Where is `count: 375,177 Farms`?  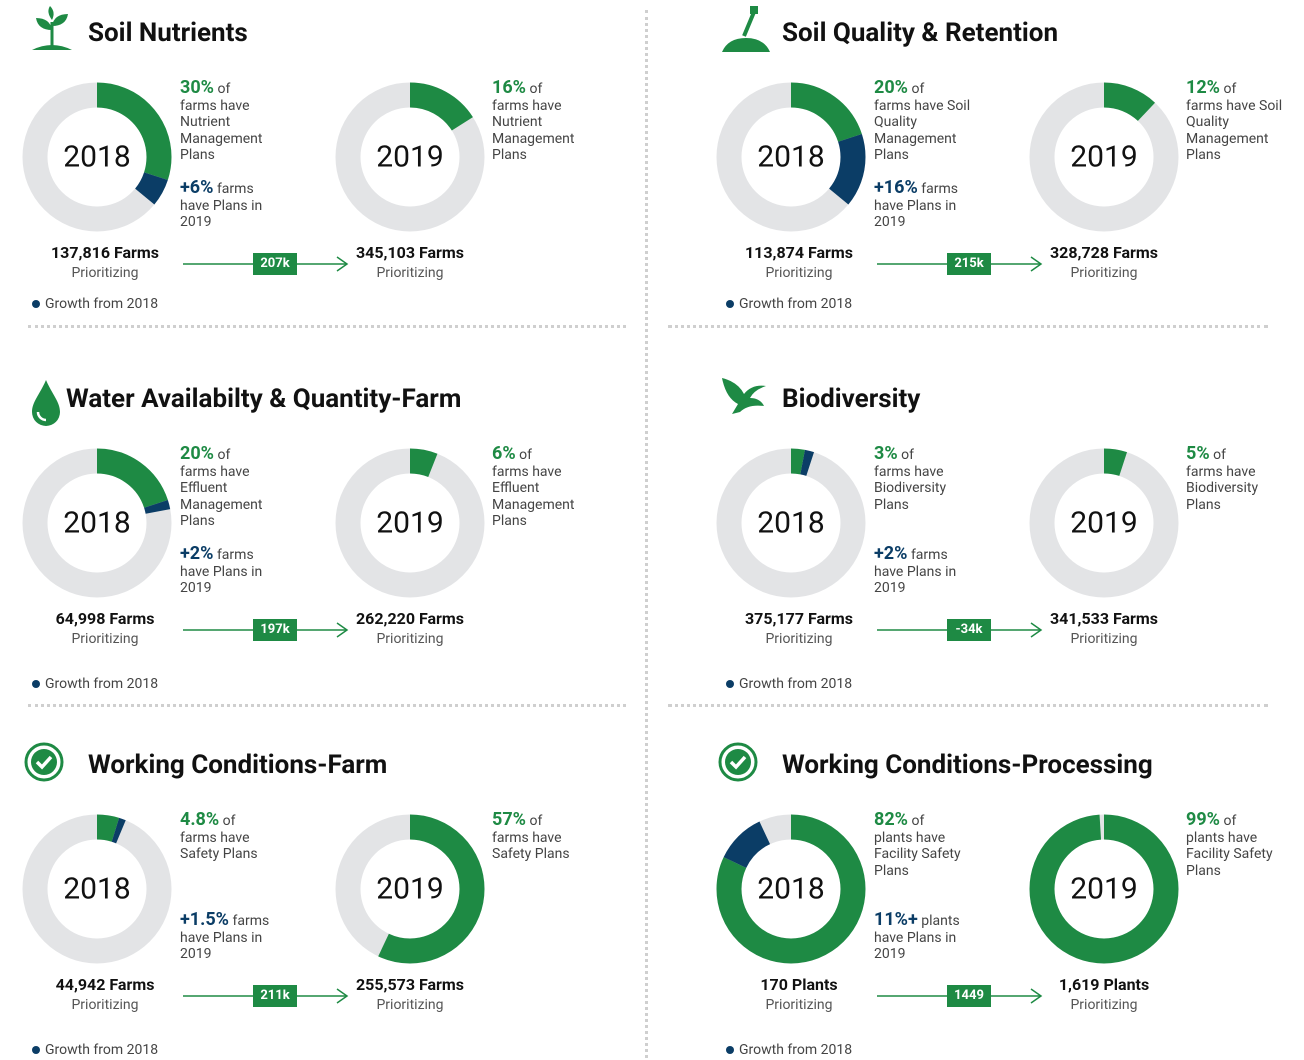 count: 375,177 Farms is located at coordinates (798, 618).